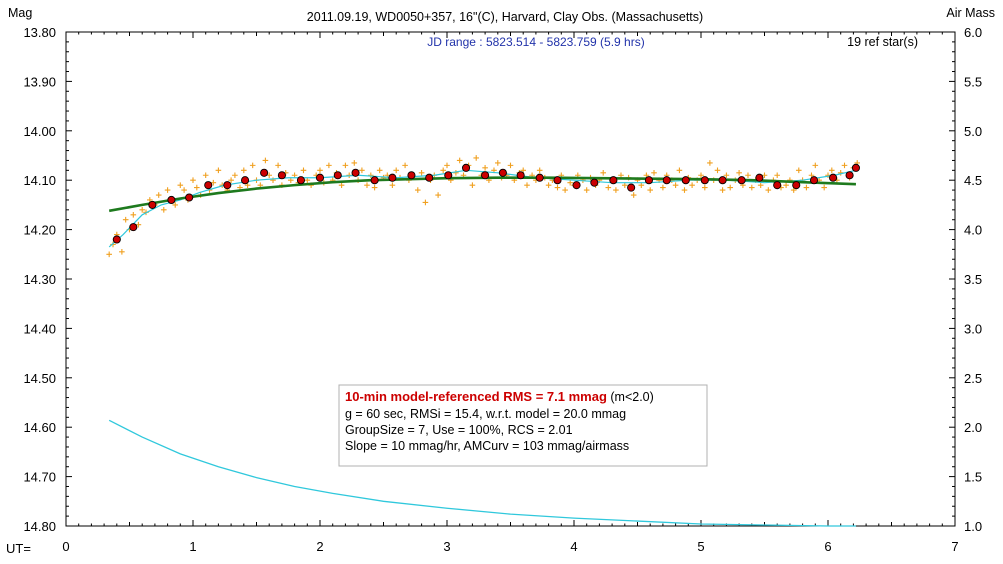 This screenshot has width=1003, height=564. What do you see at coordinates (20, 13) in the screenshot?
I see `y-axis-label: Mag` at bounding box center [20, 13].